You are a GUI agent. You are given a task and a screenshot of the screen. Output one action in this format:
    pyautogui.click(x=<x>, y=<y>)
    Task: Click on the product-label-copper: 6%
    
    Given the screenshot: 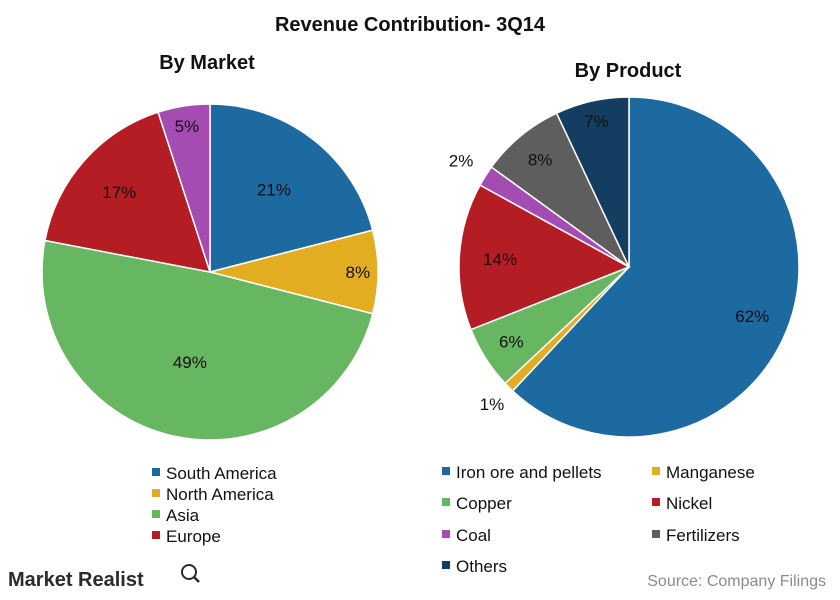 What is the action you would take?
    pyautogui.click(x=511, y=342)
    